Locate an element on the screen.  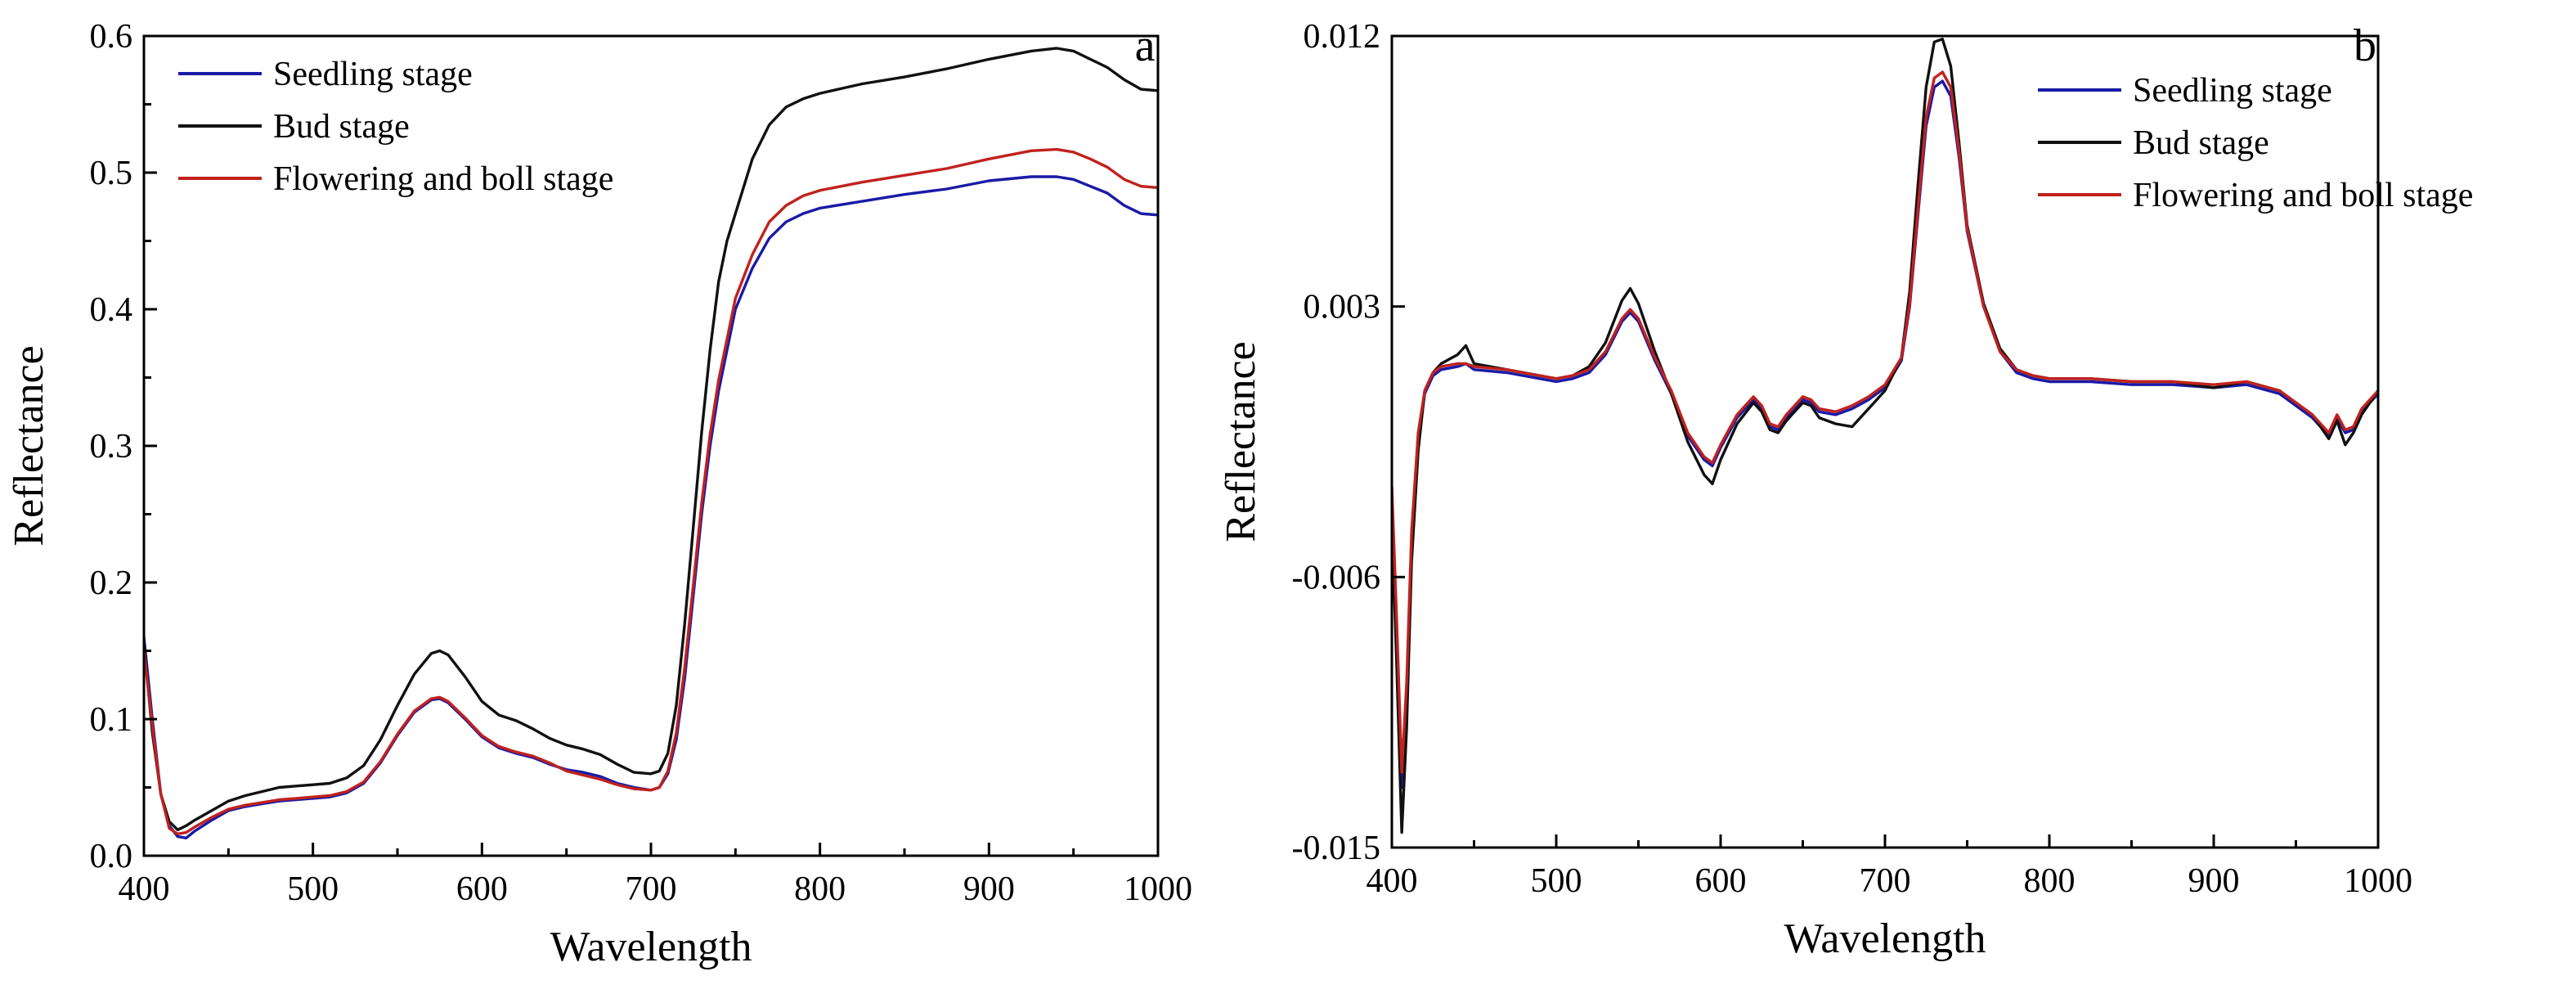
panel-a-legend-label-1: Bud stage is located at coordinates (342, 127).